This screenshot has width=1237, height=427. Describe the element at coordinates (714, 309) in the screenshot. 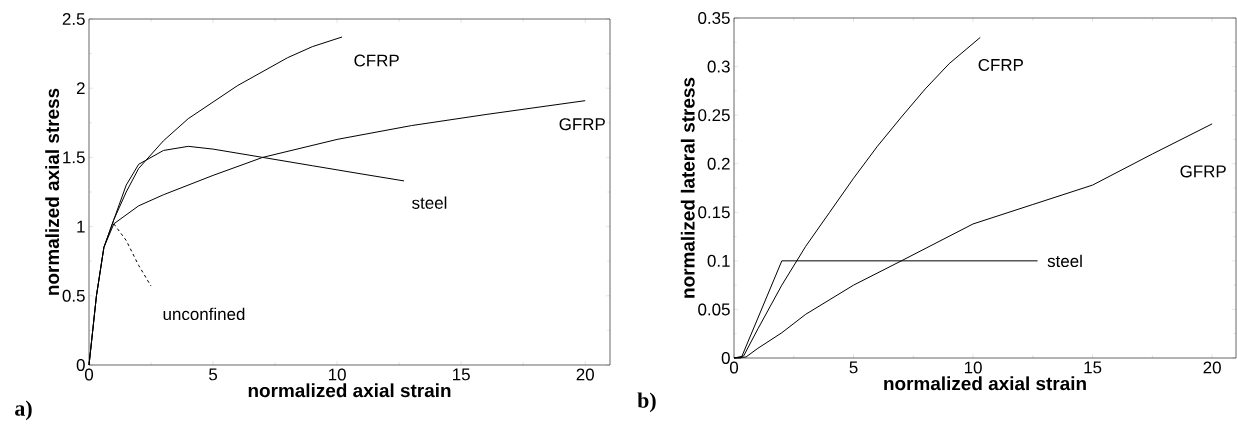

I see `y-tick-label: 0.05` at that location.